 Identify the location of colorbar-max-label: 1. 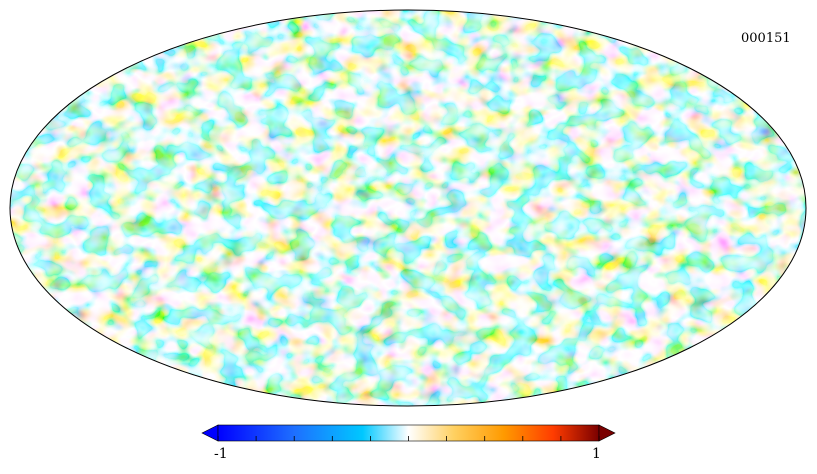
(596, 454).